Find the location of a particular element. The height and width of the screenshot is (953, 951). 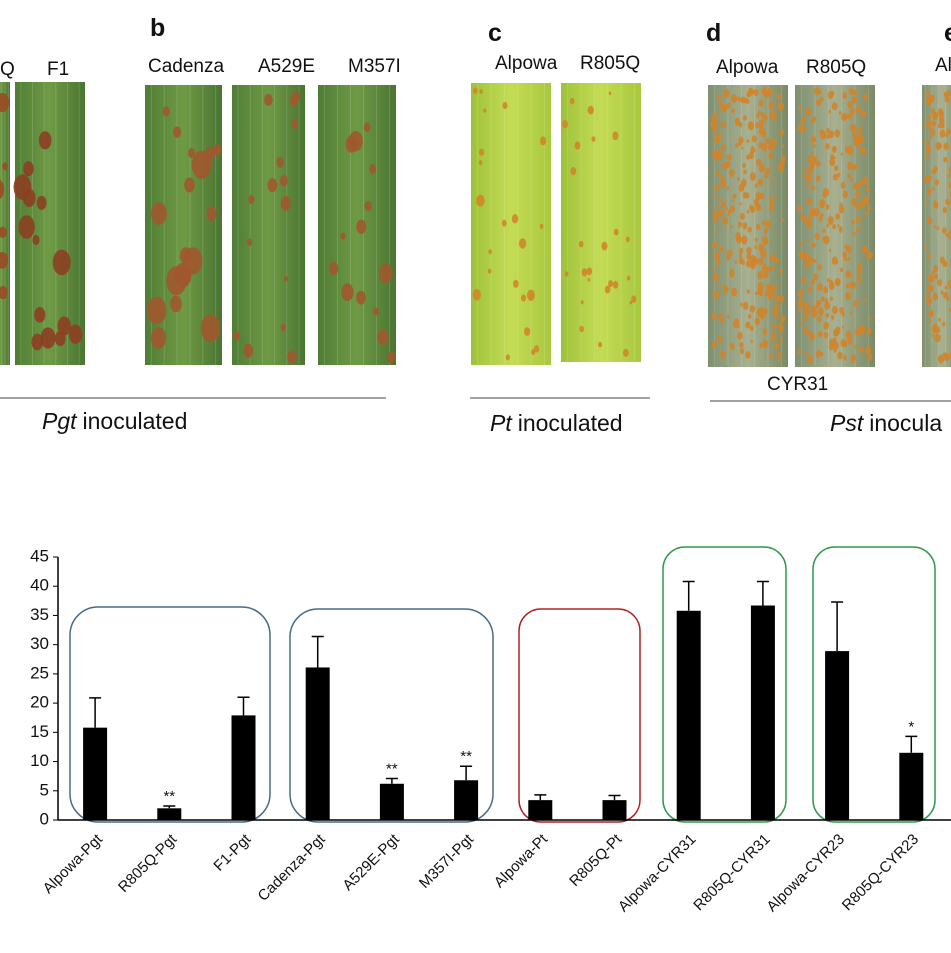

group-text: inoculated is located at coordinates (135, 421).